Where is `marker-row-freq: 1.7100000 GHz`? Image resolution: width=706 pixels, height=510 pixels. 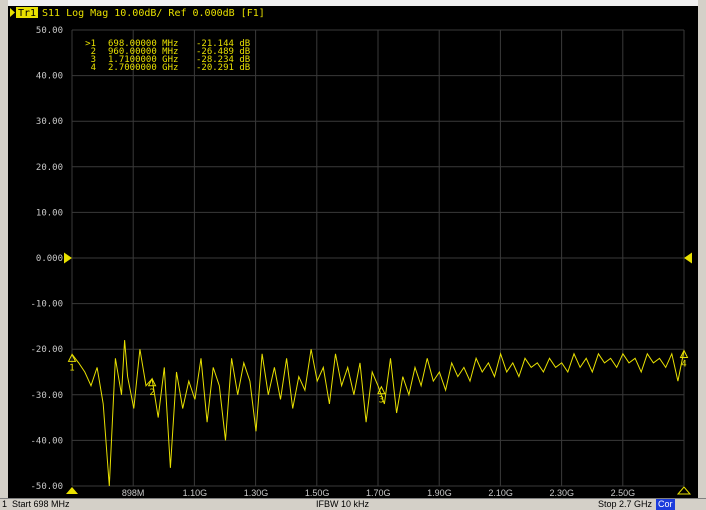 marker-row-freq: 1.7100000 GHz is located at coordinates (143, 60).